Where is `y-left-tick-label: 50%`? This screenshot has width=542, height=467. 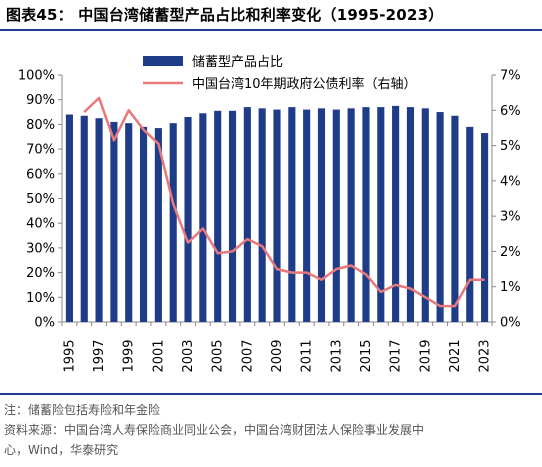
y-left-tick-label: 50% is located at coordinates (40, 199).